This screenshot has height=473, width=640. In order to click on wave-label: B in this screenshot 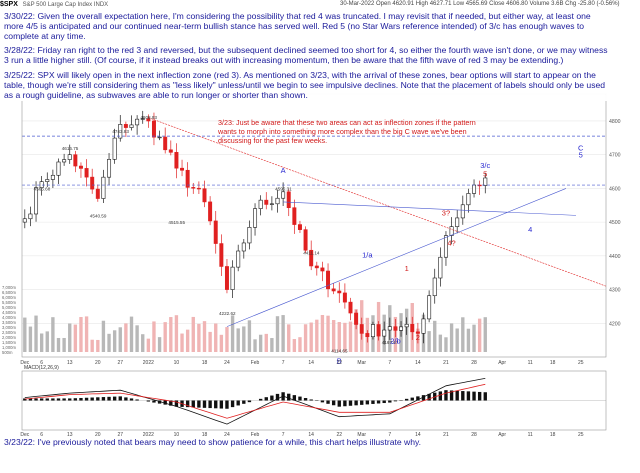, I will do `click(339, 361)`.